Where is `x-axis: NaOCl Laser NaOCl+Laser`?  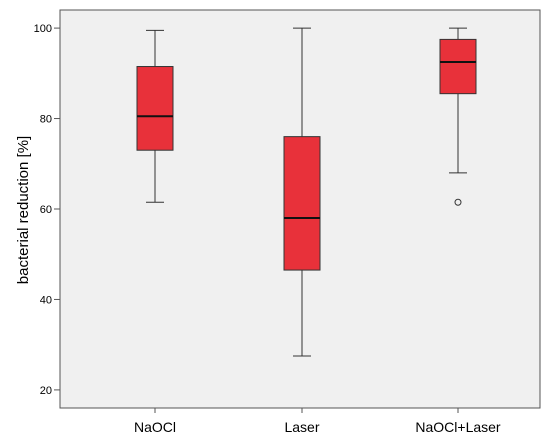
x-axis: NaOCl Laser NaOCl+Laser is located at coordinates (317, 421).